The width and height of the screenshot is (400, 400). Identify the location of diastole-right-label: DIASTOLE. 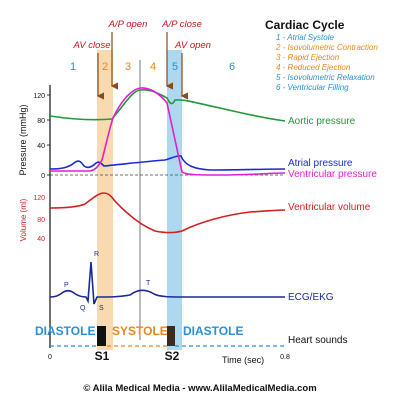
(213, 331).